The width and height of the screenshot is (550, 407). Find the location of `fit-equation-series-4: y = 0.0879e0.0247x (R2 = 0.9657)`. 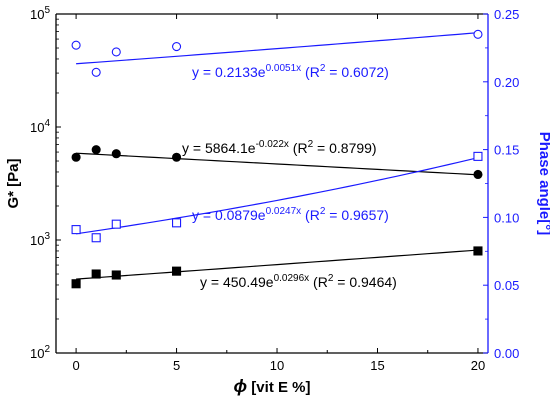

fit-equation-series-4: y = 0.0879e0.0247x (R2 = 0.9657) is located at coordinates (290, 214).